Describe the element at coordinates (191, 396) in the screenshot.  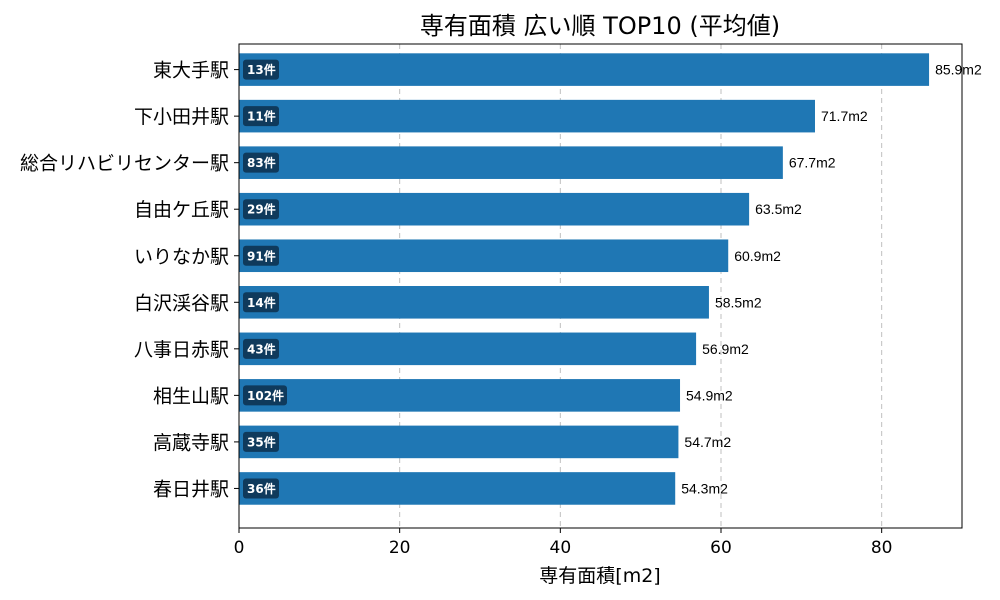
I see `category-label: 相生山駅` at that location.